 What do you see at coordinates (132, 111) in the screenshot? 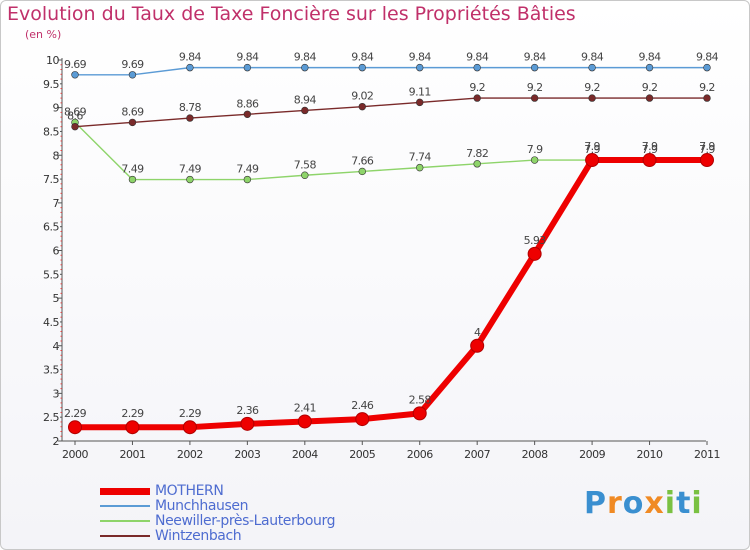
I see `data-label: 8.69` at bounding box center [132, 111].